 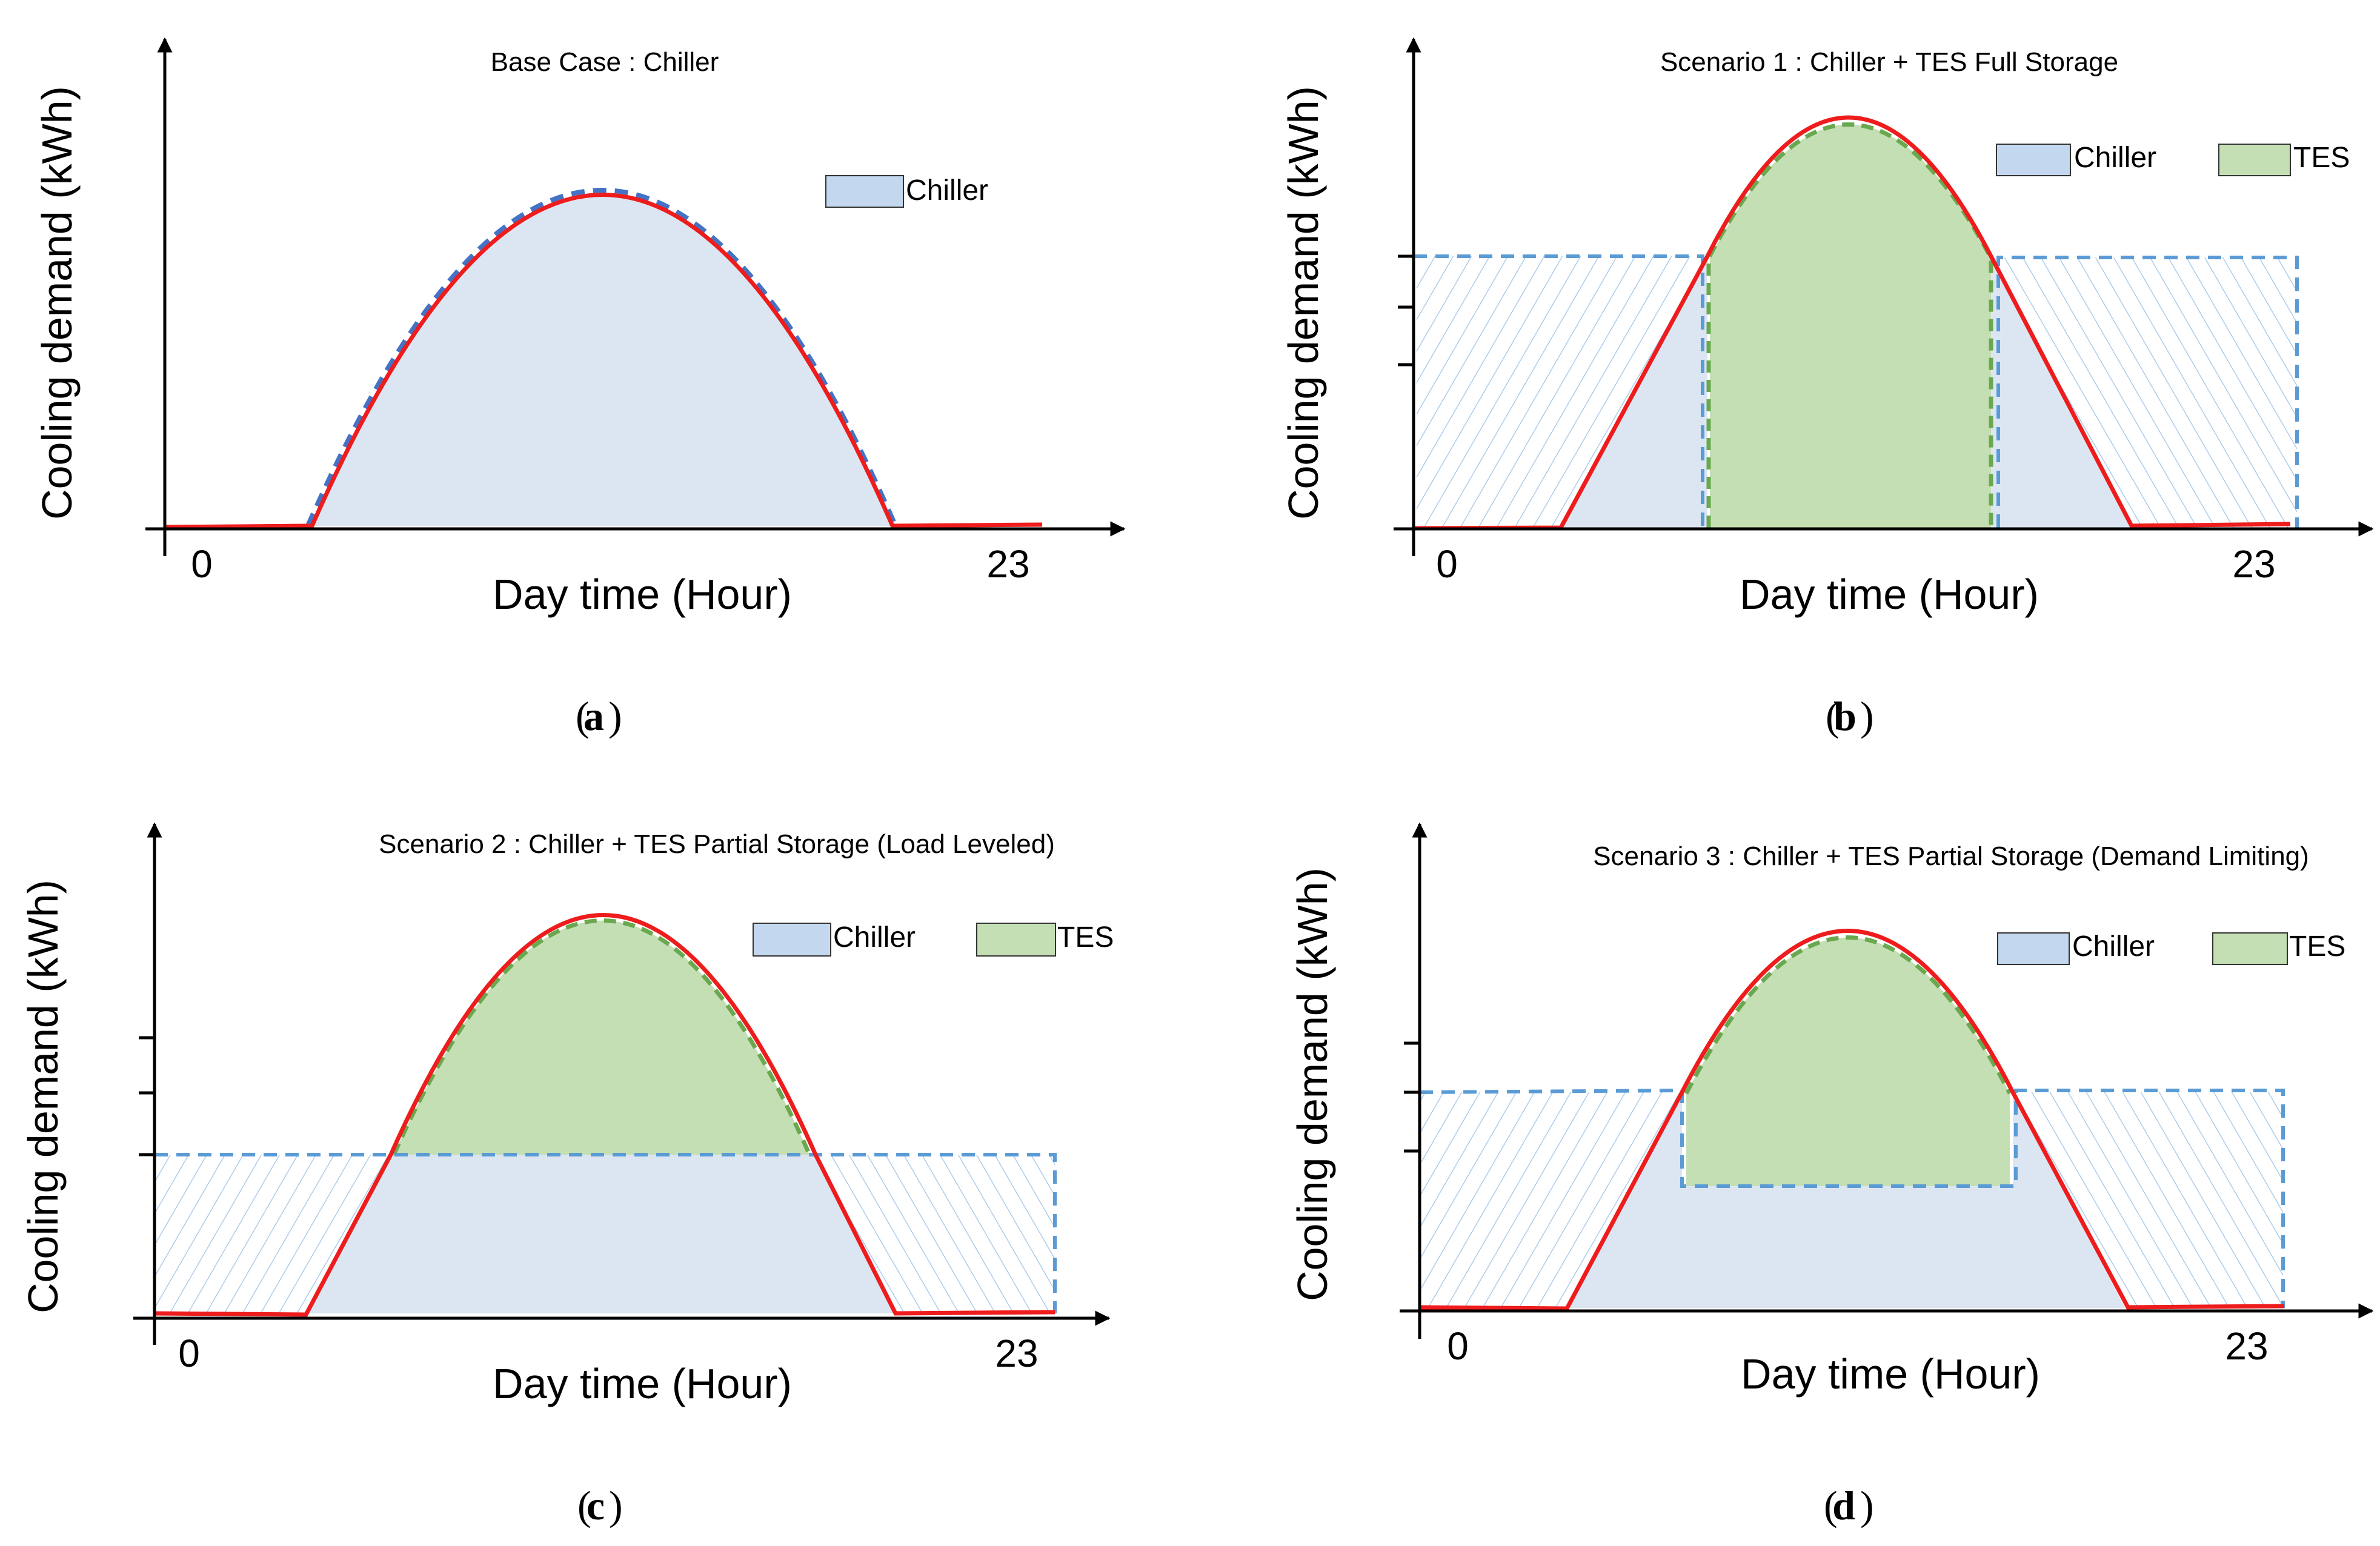 What do you see at coordinates (605, 62) in the screenshot?
I see `panel-title: Base Case : Chiller` at bounding box center [605, 62].